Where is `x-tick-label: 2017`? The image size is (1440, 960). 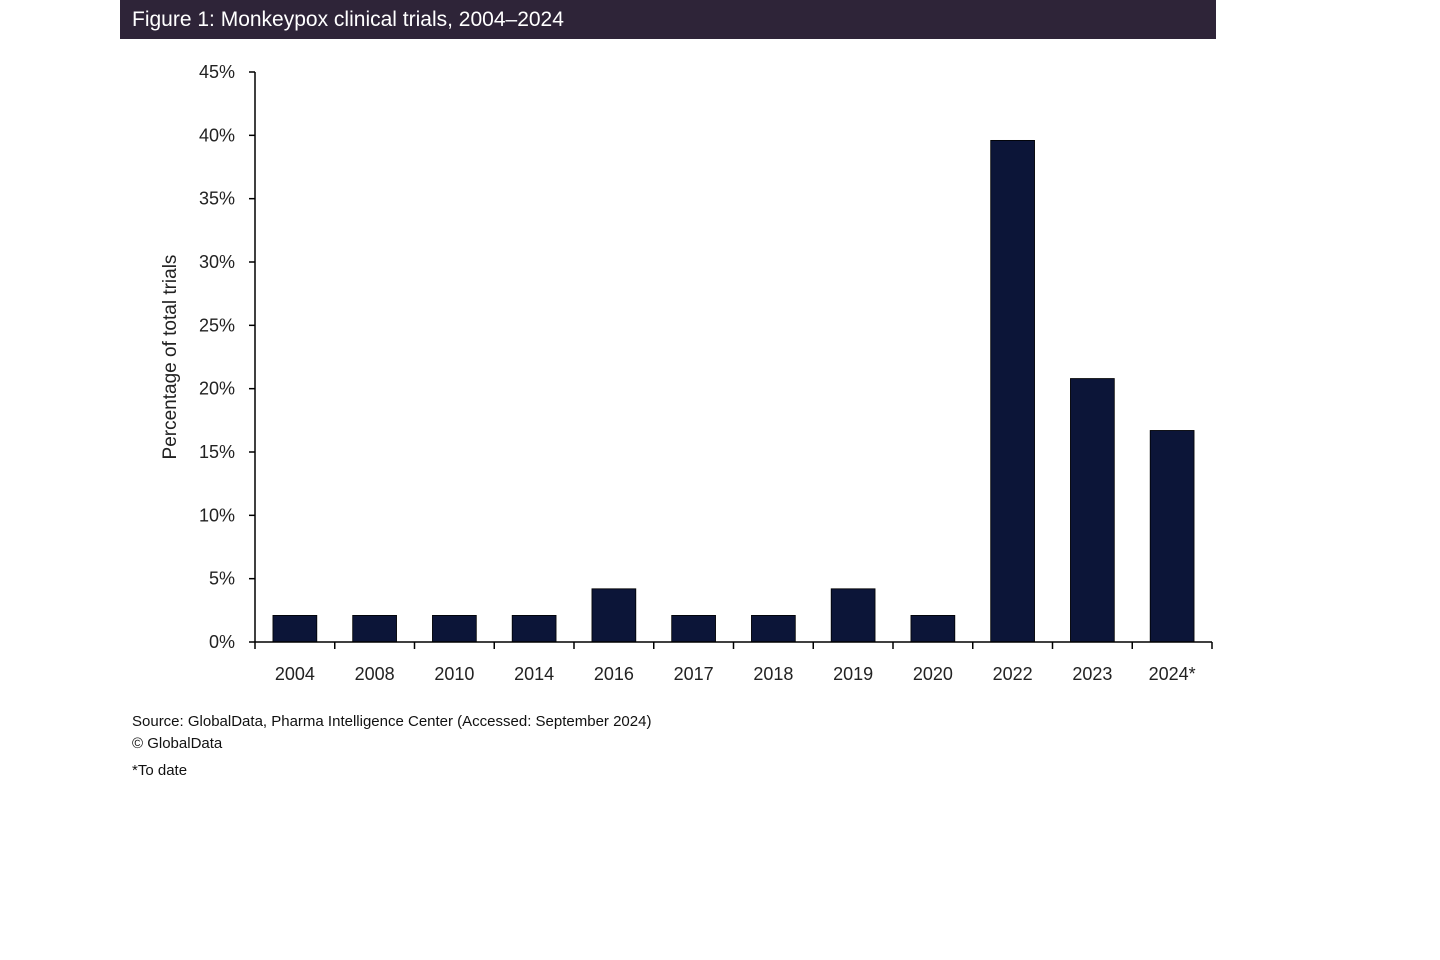 x-tick-label: 2017 is located at coordinates (694, 674).